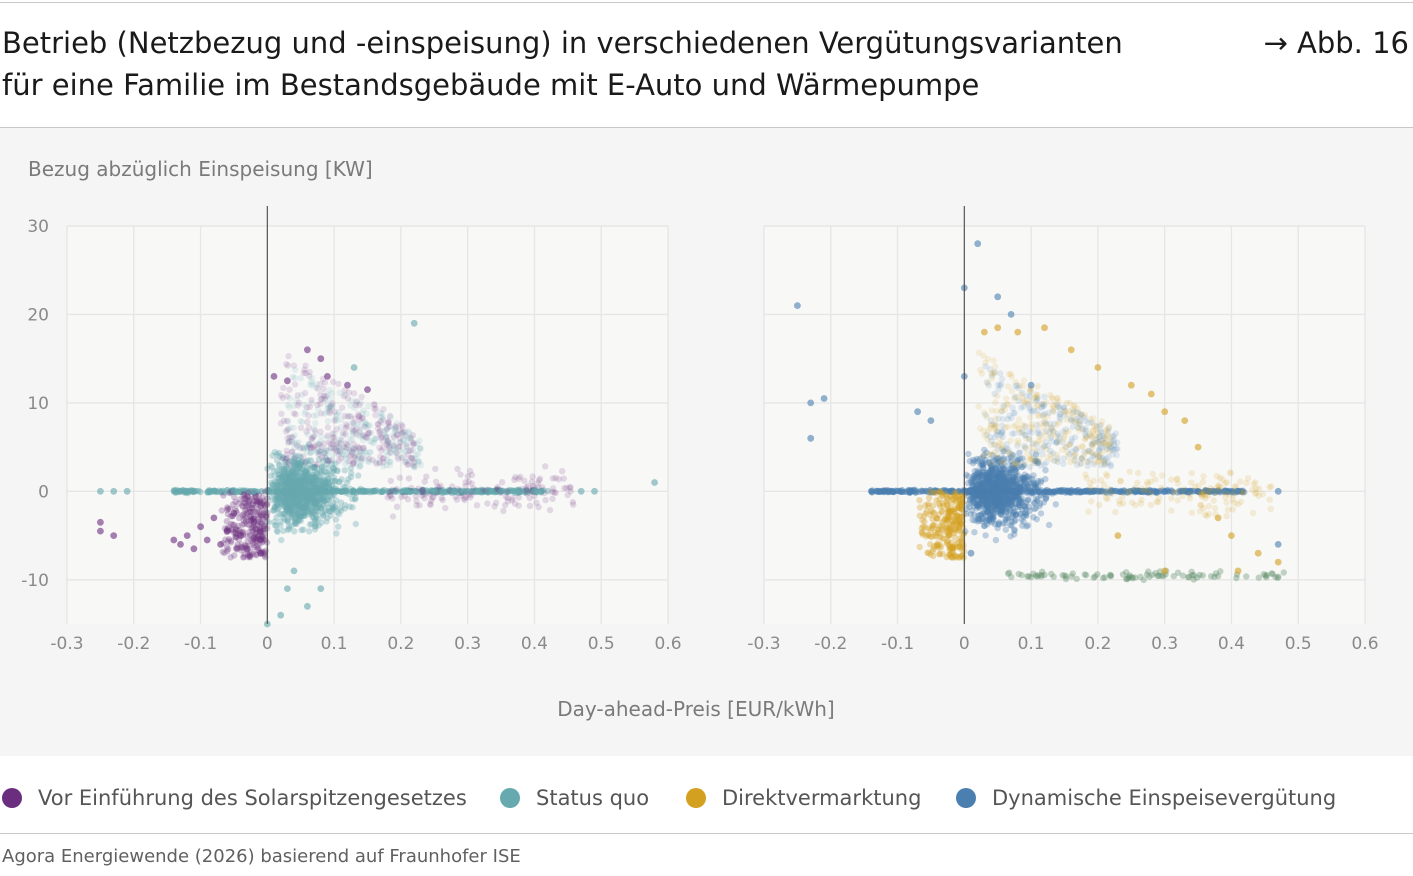  What do you see at coordinates (1231, 644) in the screenshot?
I see `x-tick-label: 0.4` at bounding box center [1231, 644].